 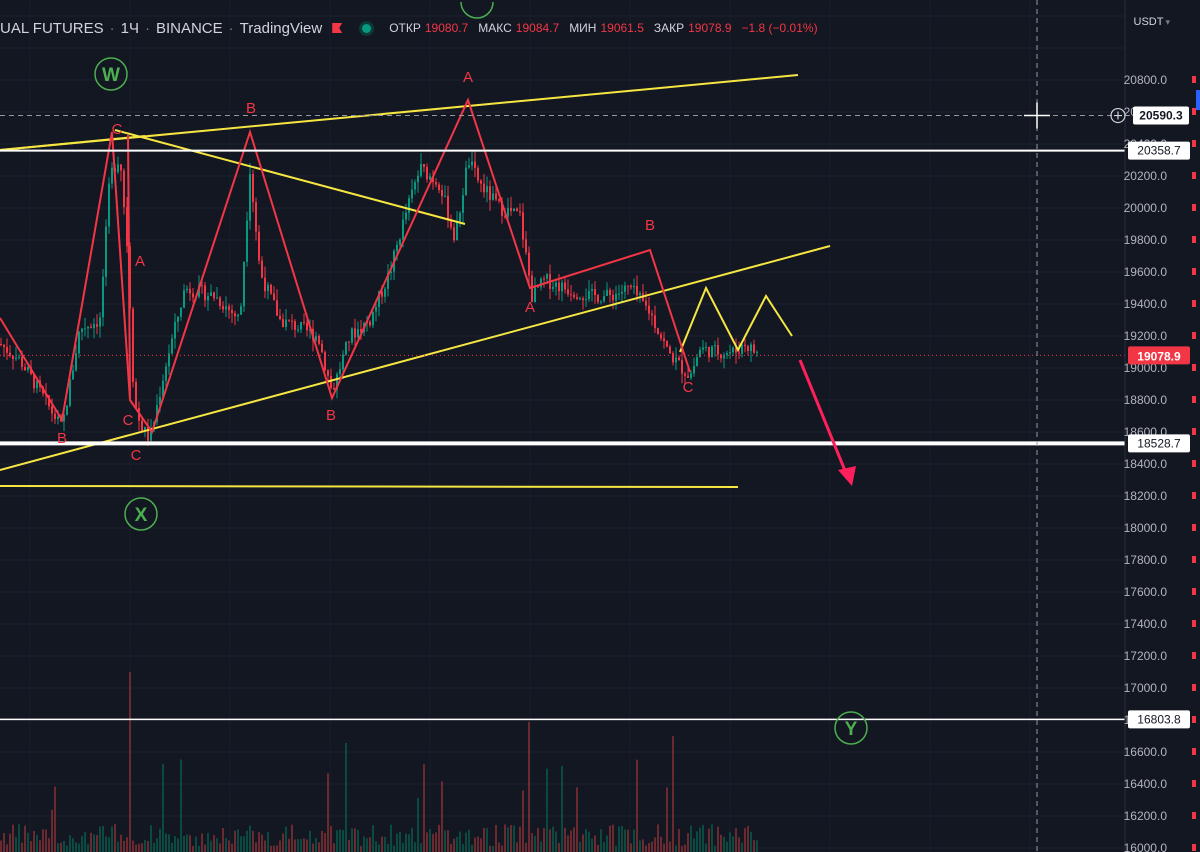 I want to click on wave-label: B, so click(x=650, y=225).